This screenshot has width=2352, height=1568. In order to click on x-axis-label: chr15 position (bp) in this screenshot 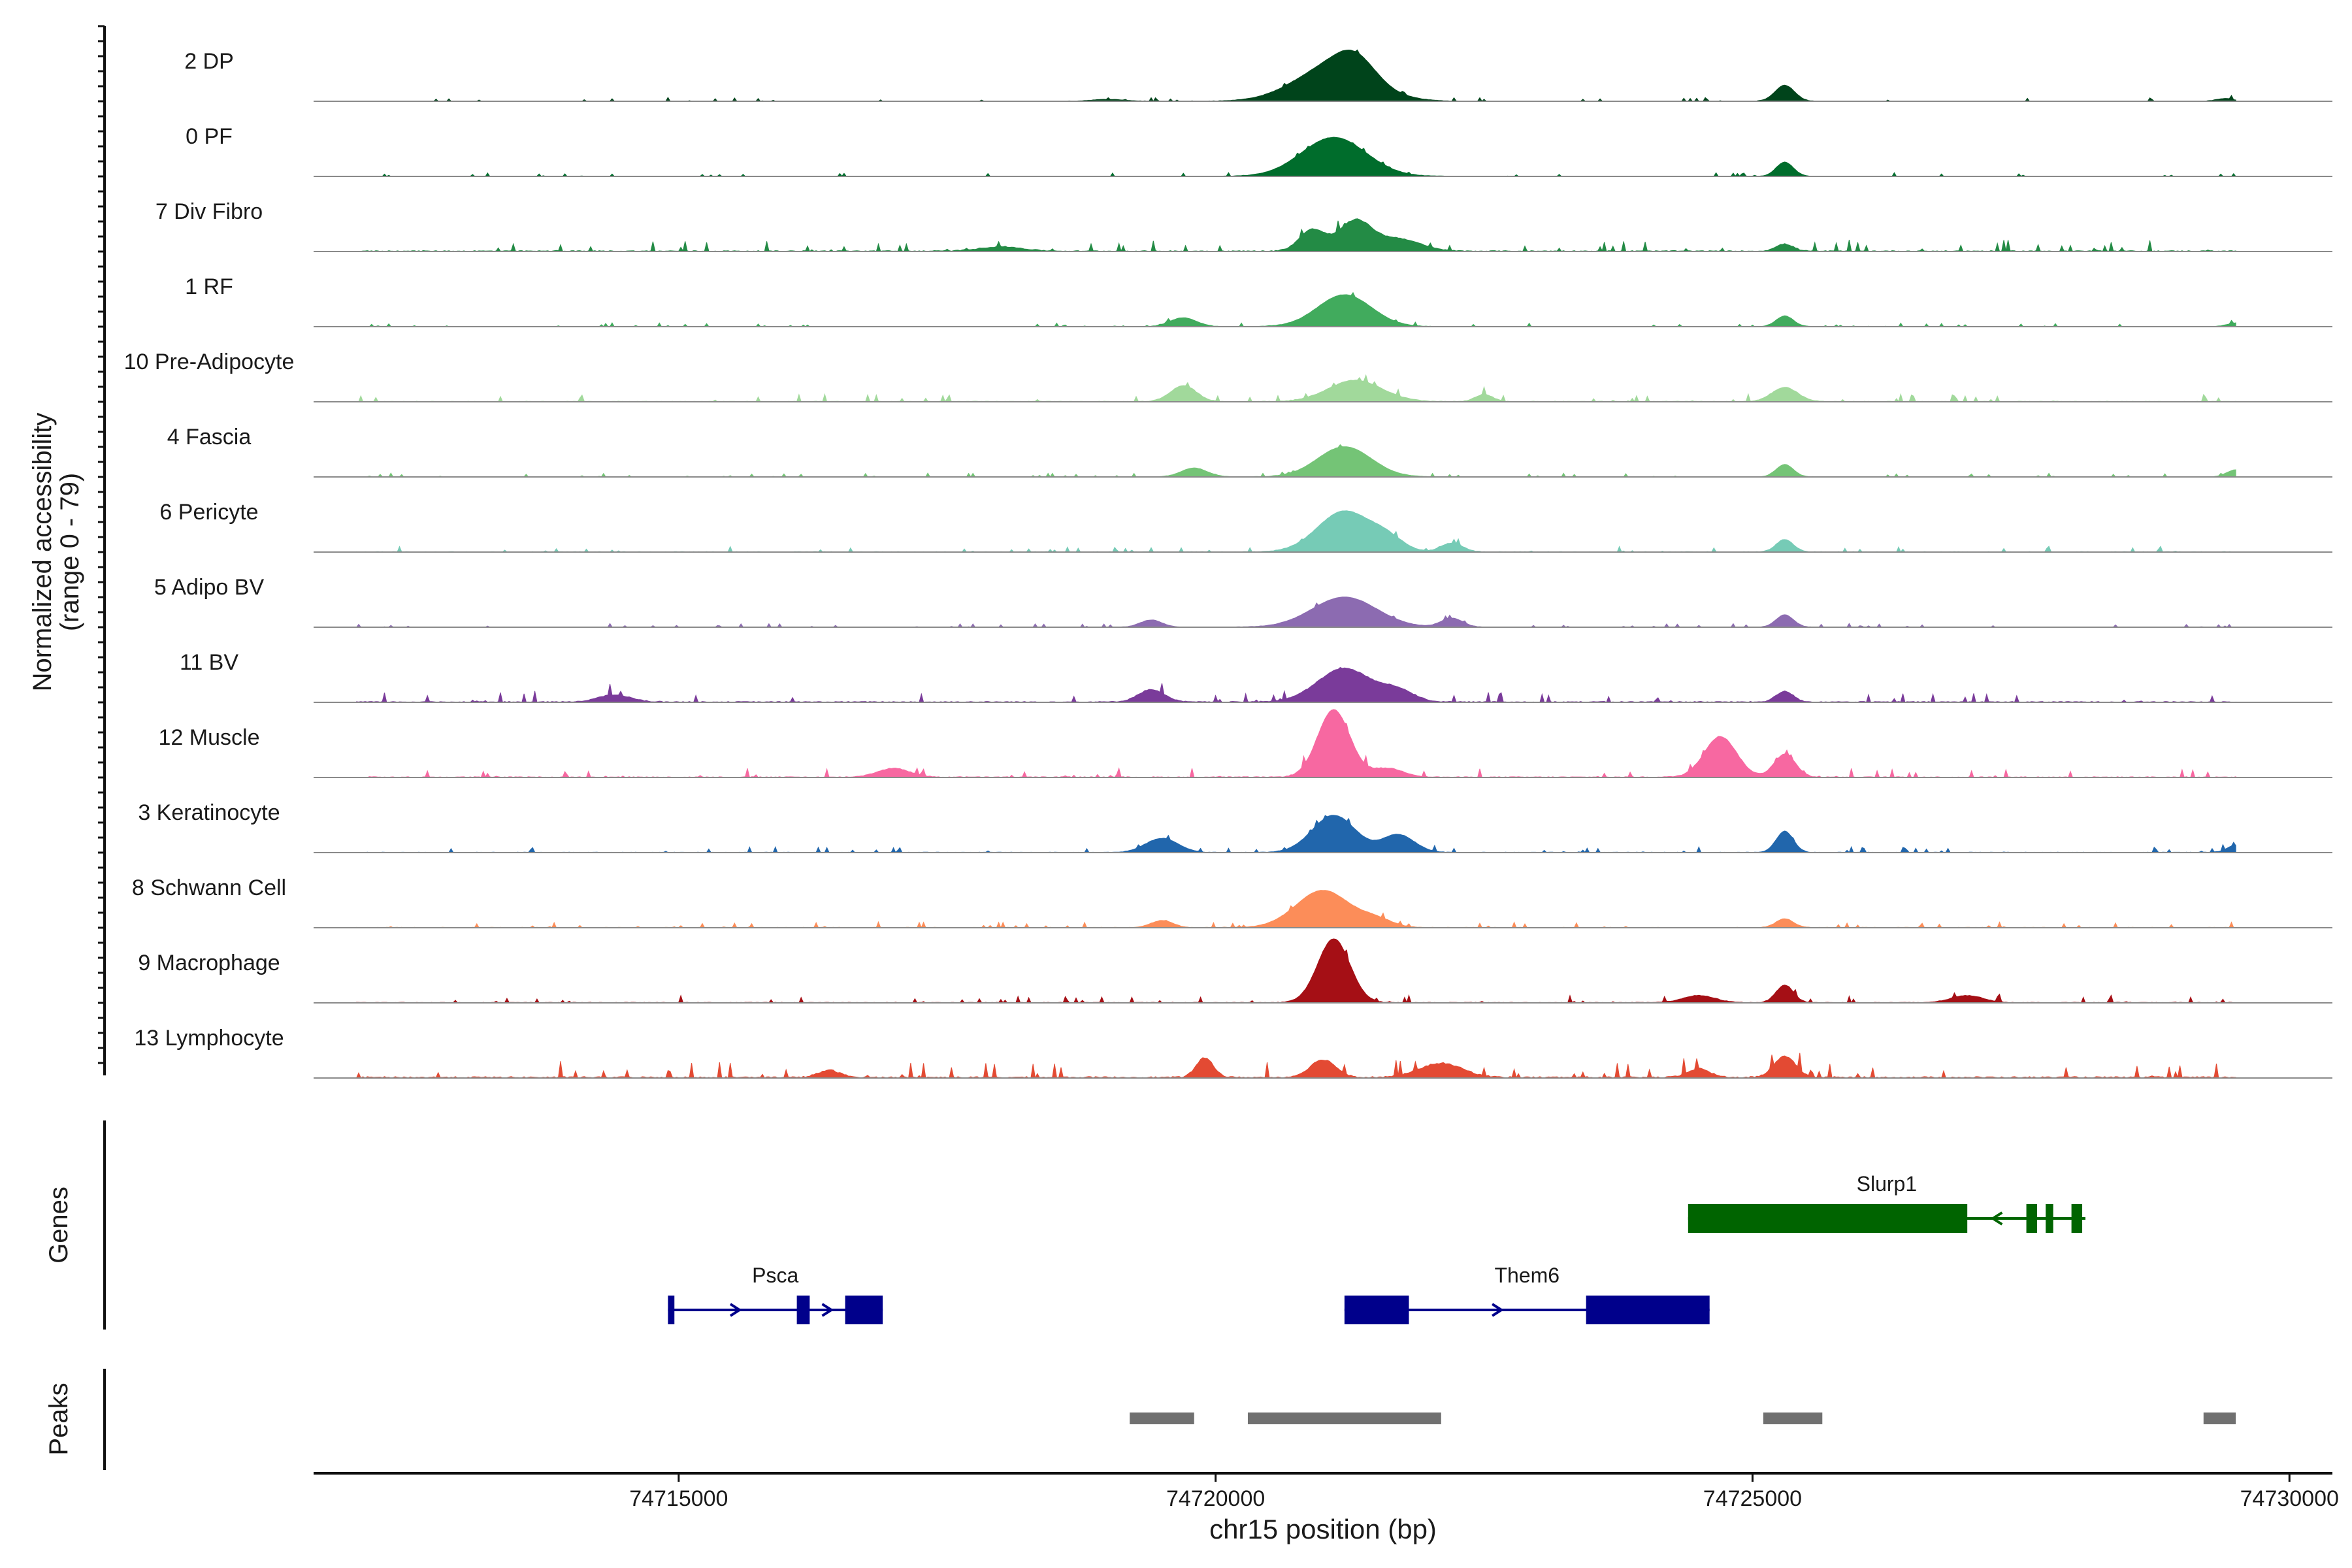, I will do `click(1323, 1529)`.